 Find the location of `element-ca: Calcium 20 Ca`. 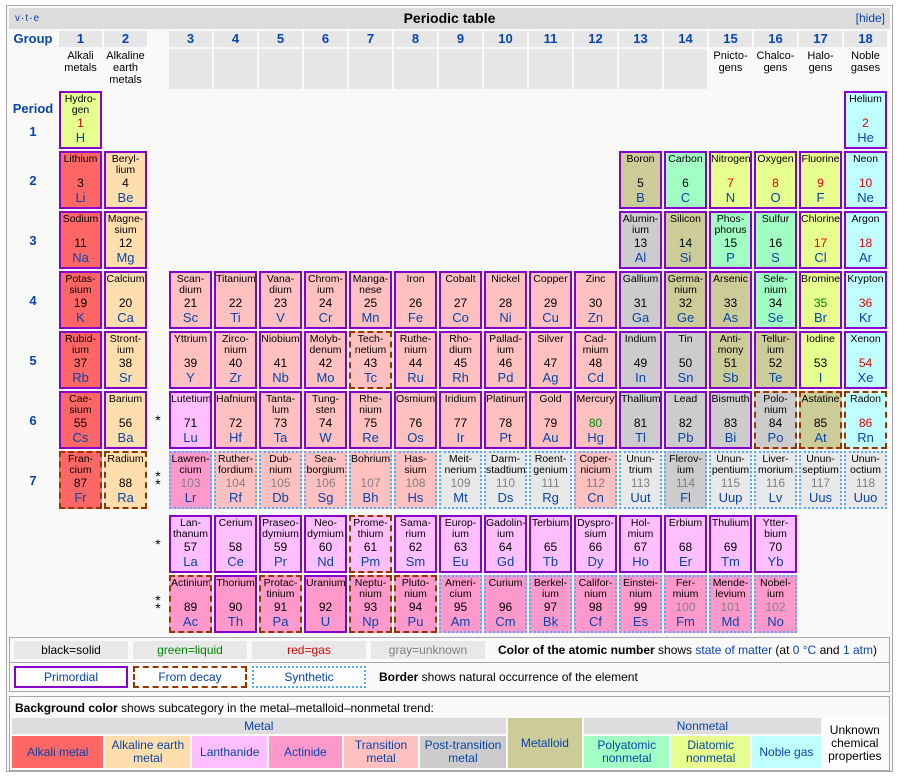

element-ca: Calcium 20 Ca is located at coordinates (125, 300).